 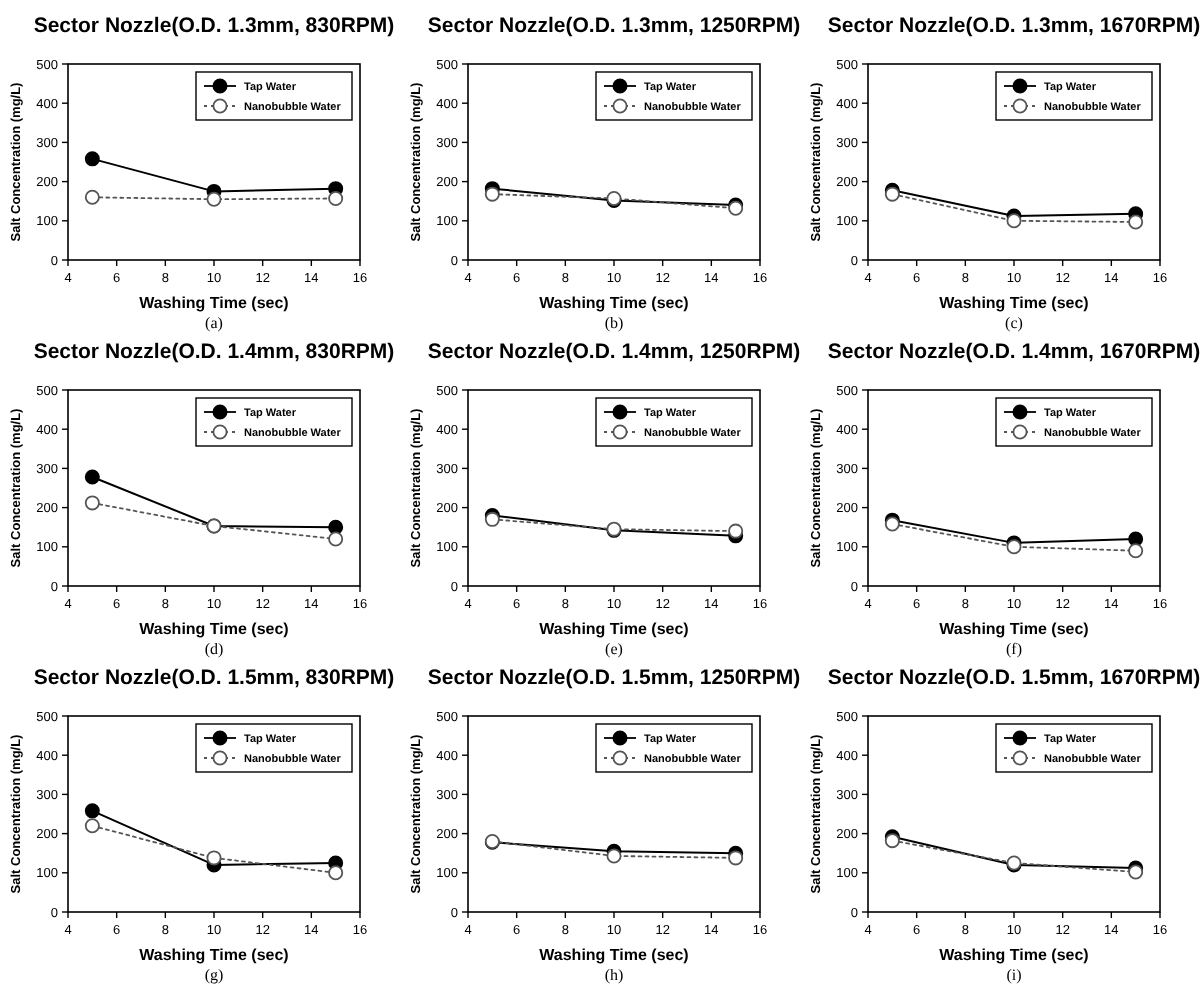 I want to click on chart-title: Sector Nozzle(O.D. 1.3mm, 1670RPM), so click(x=1014, y=26).